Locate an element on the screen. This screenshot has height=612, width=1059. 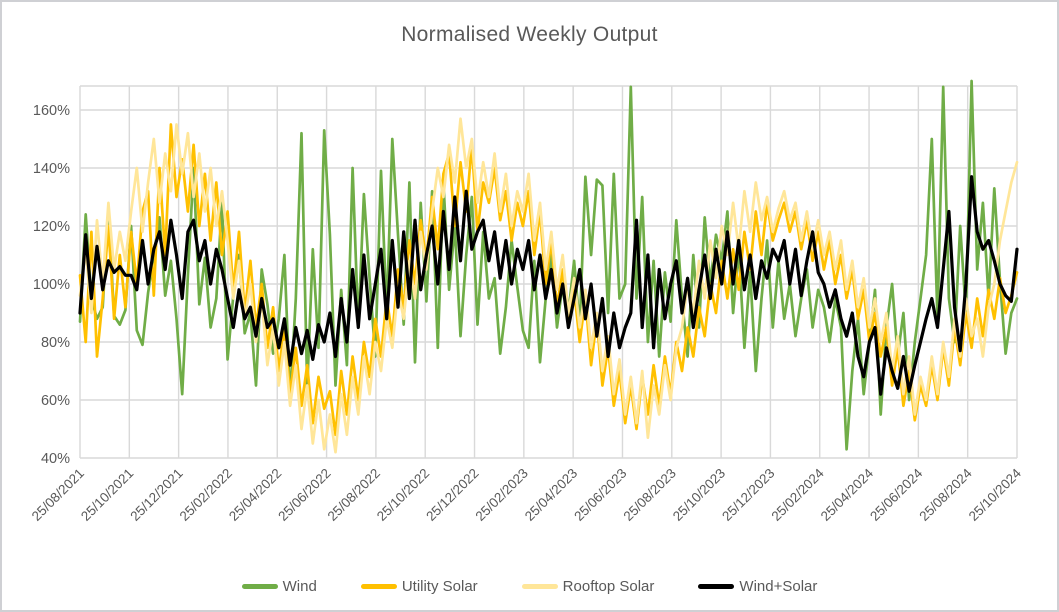
x-axis-tick-label: 25/06/2022 is located at coordinates (304, 495).